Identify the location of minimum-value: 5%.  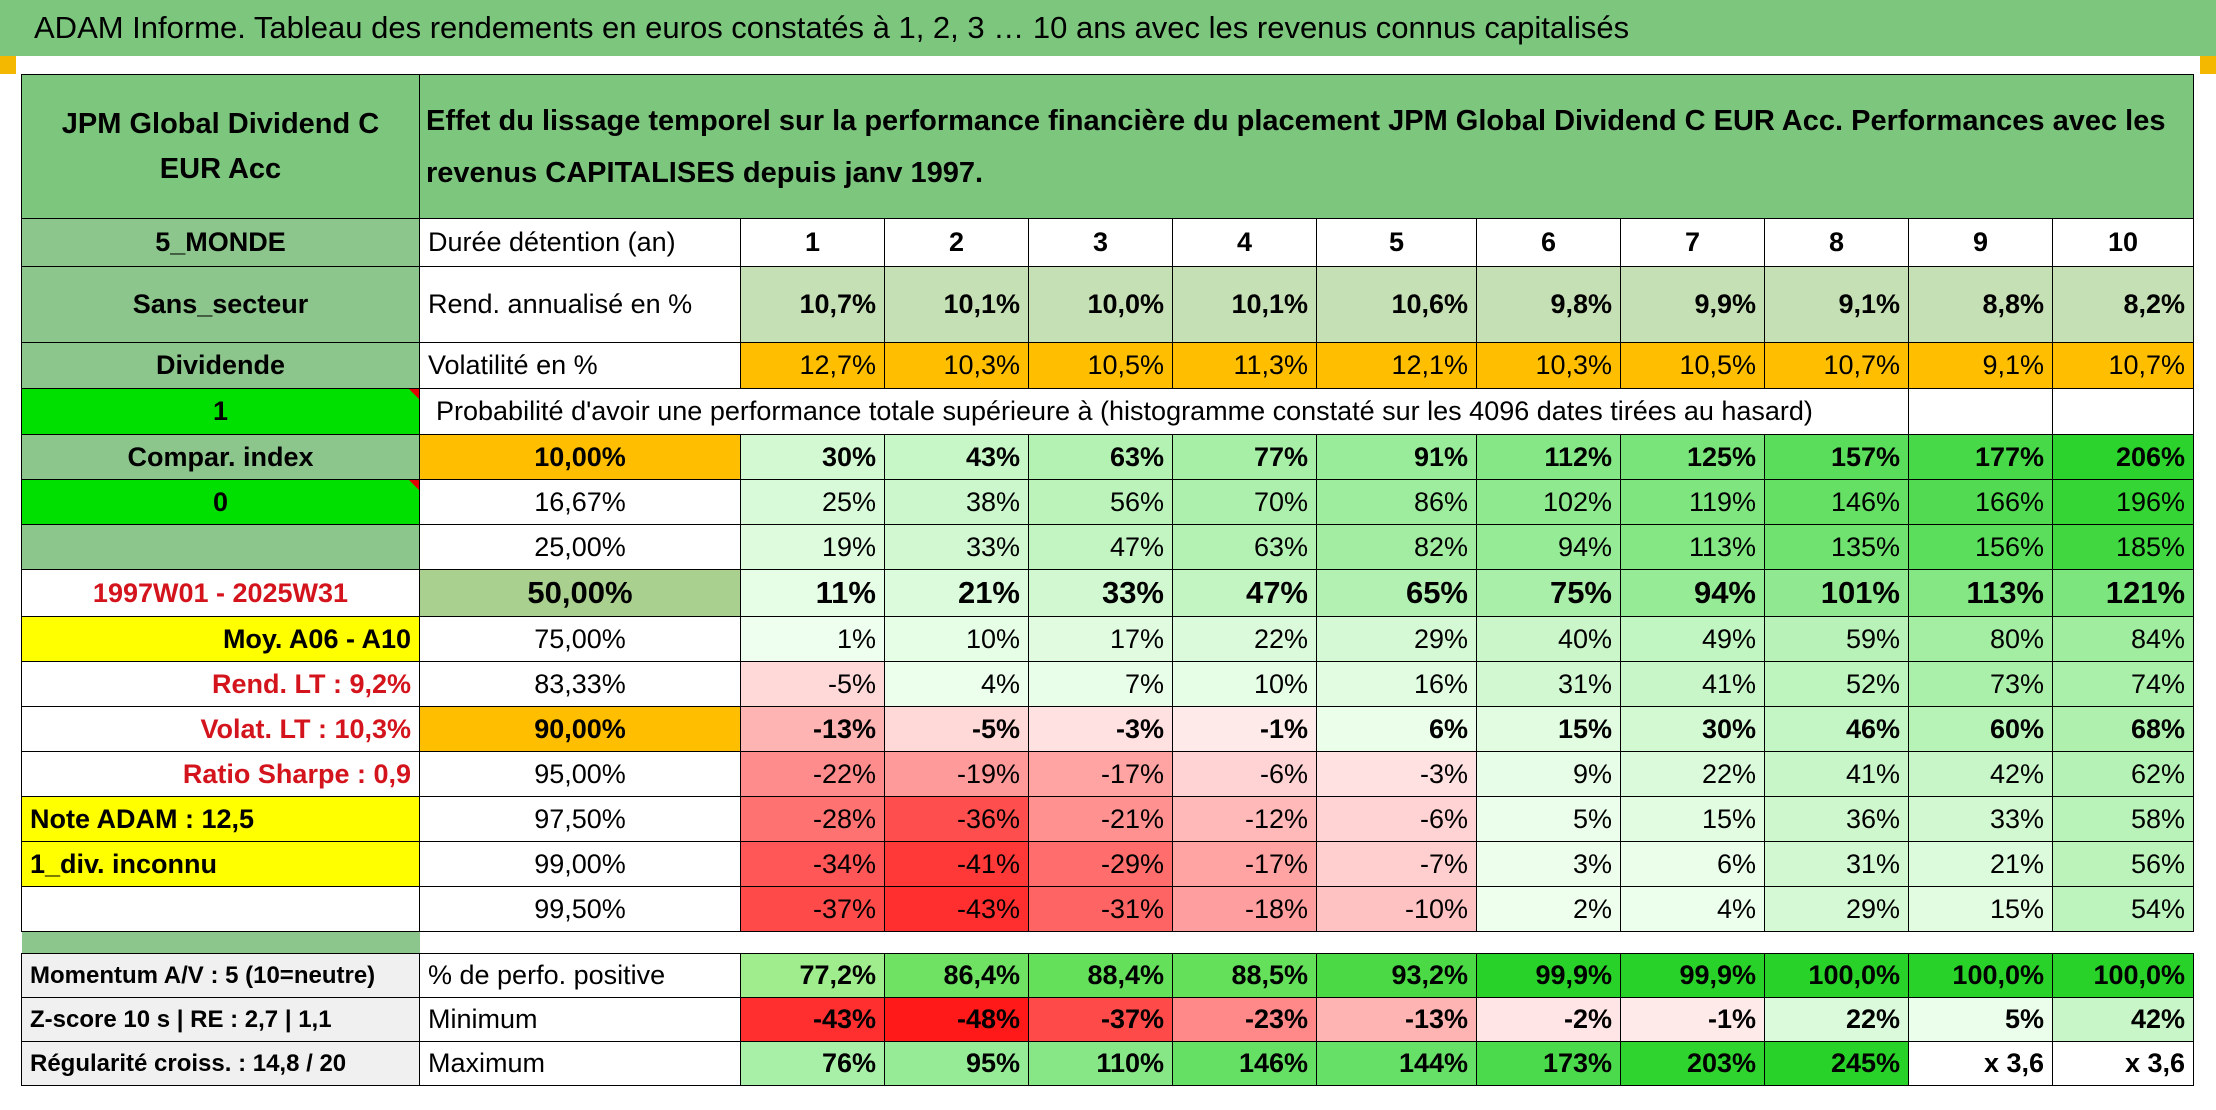
(1980, 1019).